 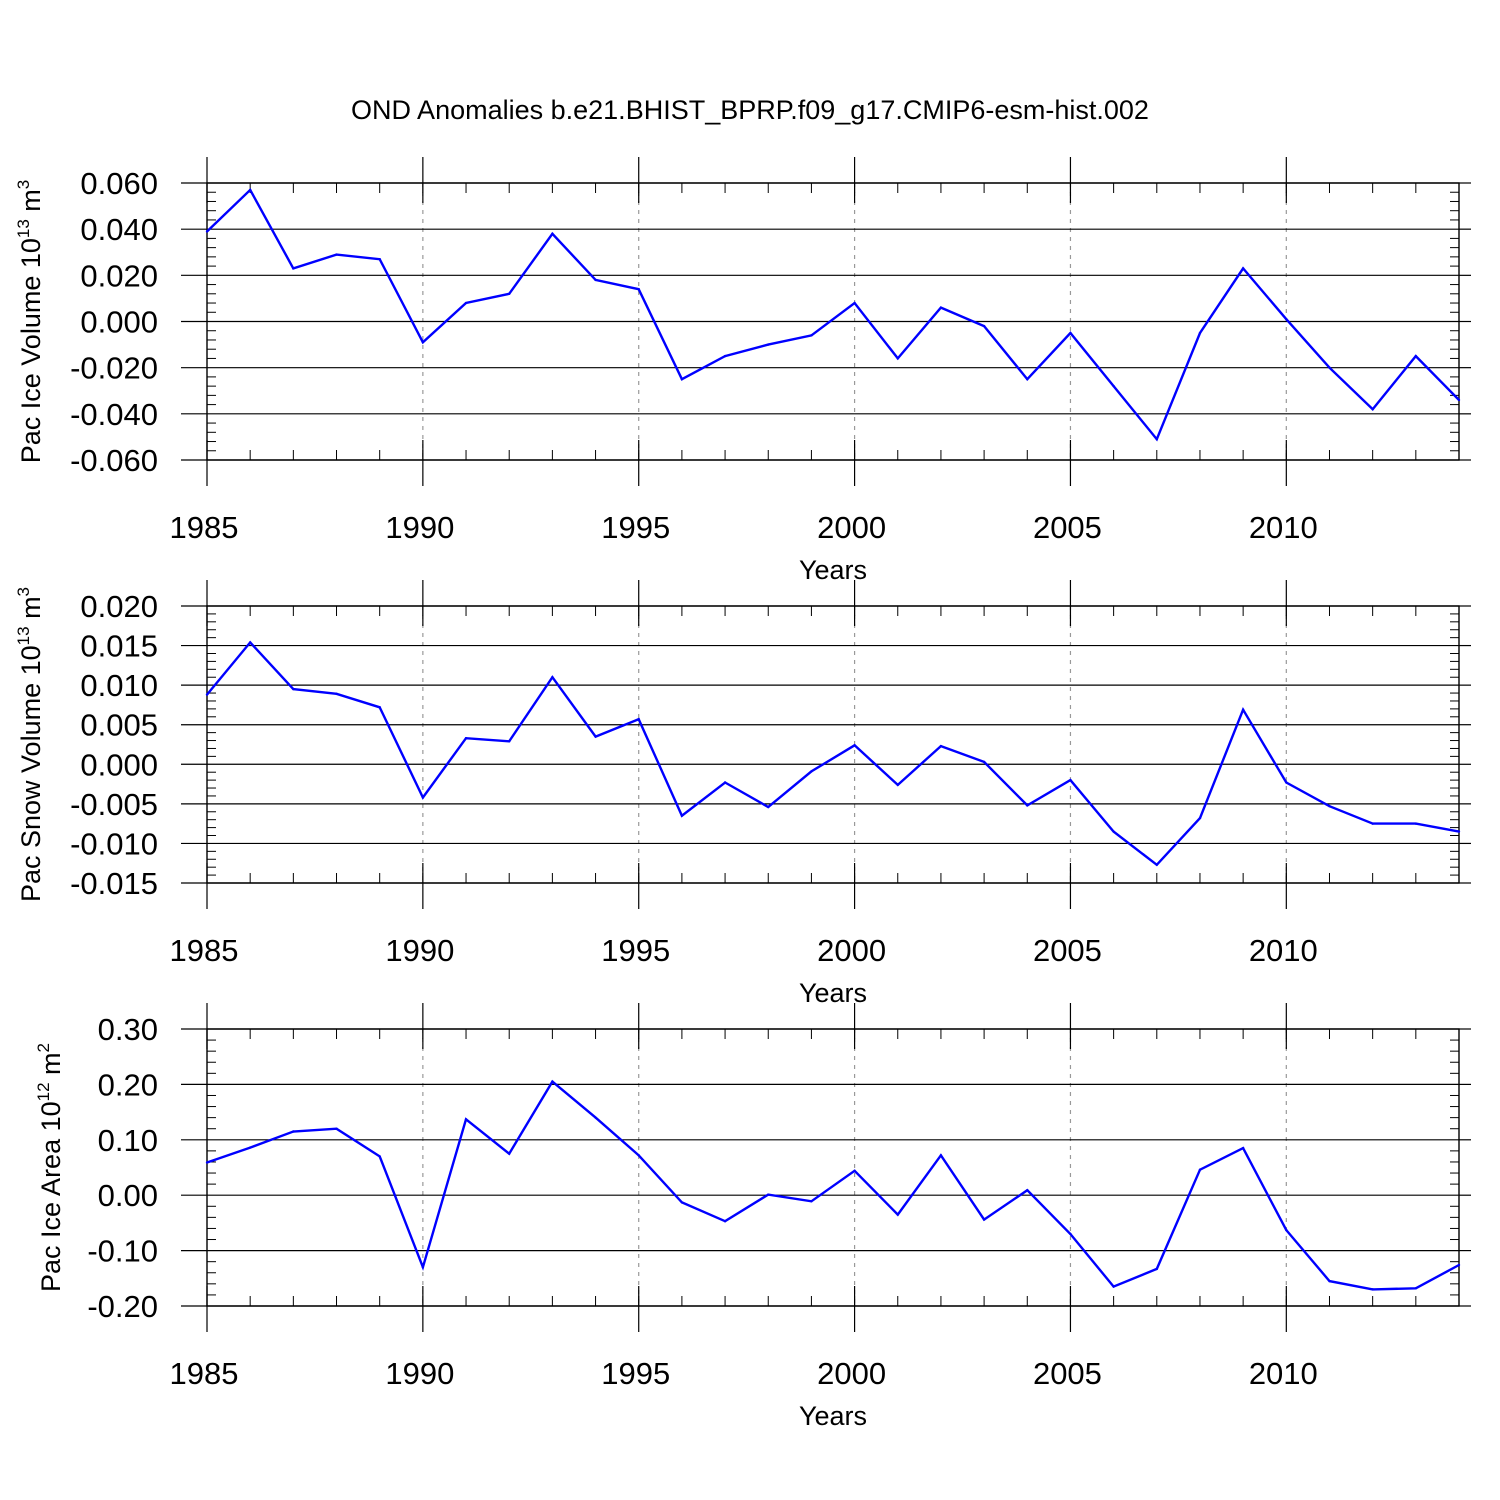 I want to click on y-tick-label: -0.040, so click(x=114, y=414).